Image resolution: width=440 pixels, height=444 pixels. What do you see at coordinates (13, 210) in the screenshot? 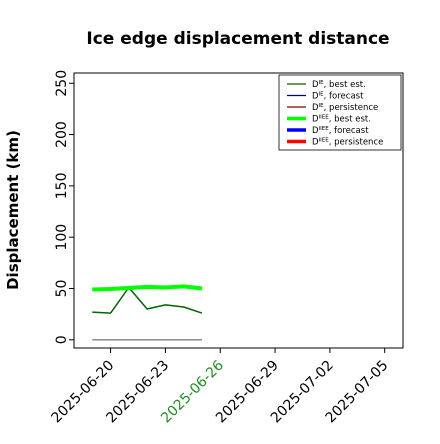
I see `y-axis-label: Displacement (km)` at bounding box center [13, 210].